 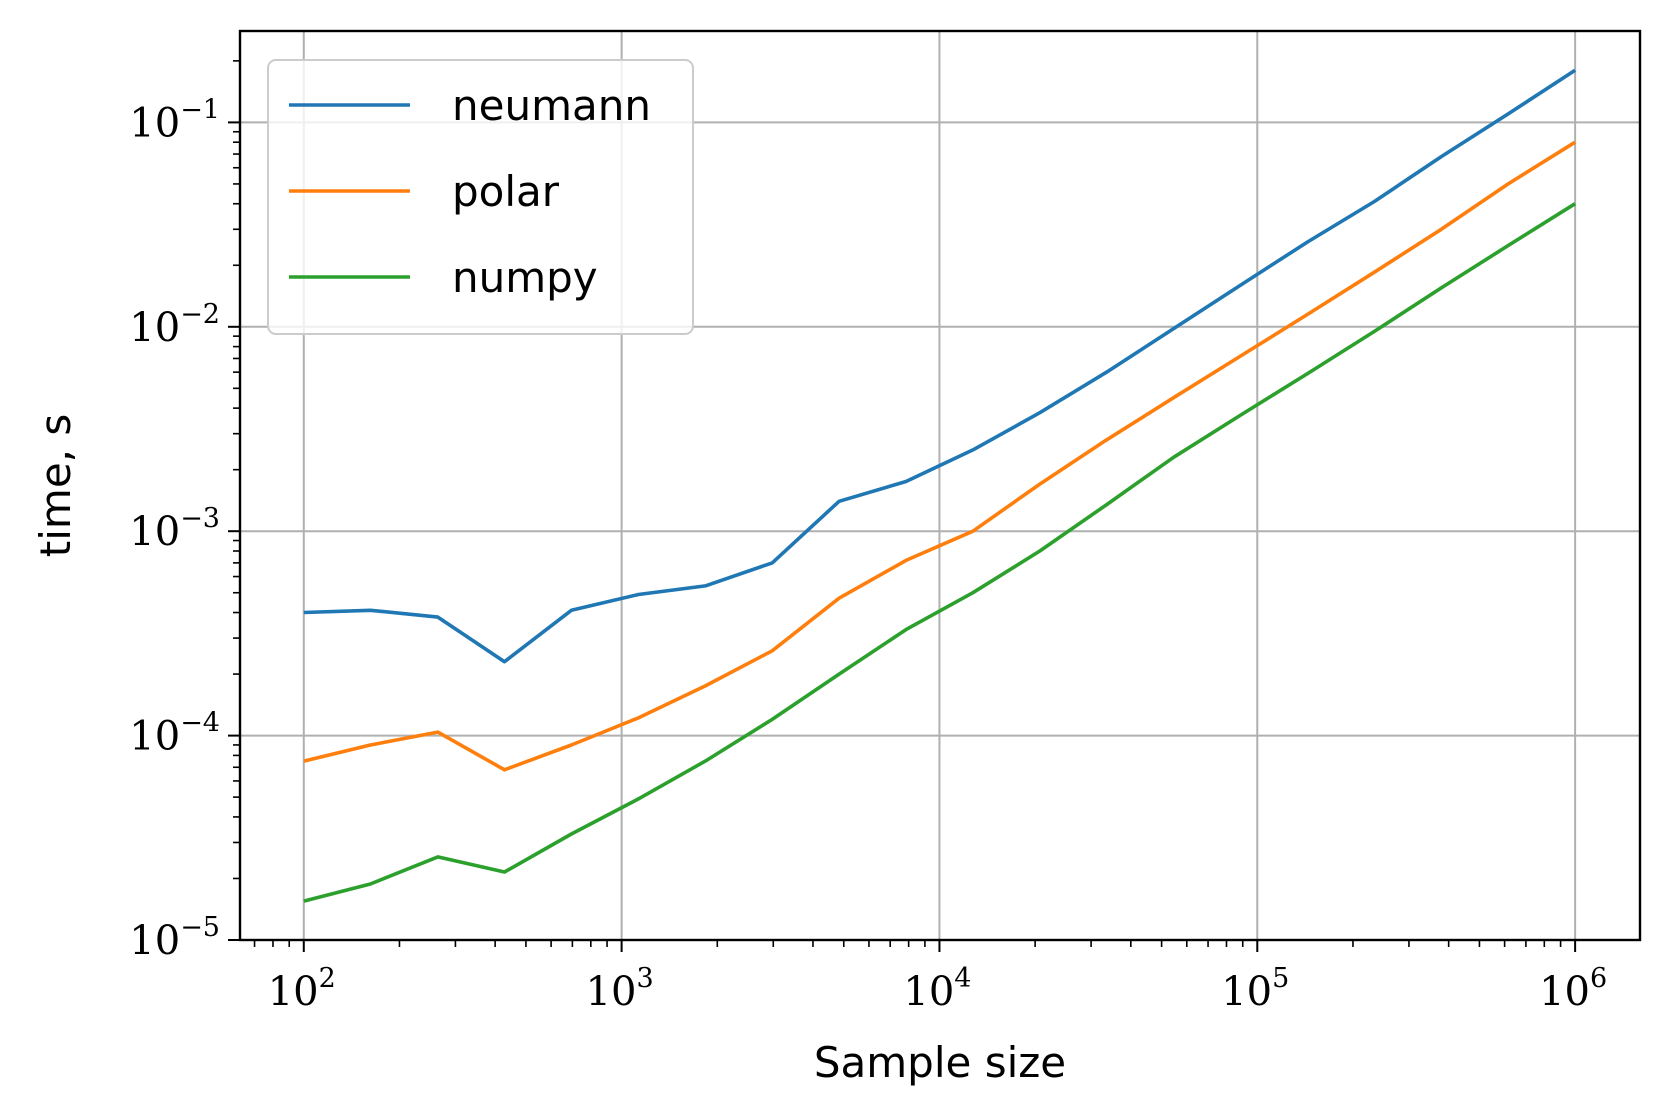 What do you see at coordinates (55, 485) in the screenshot?
I see `y-axis-label: time, s` at bounding box center [55, 485].